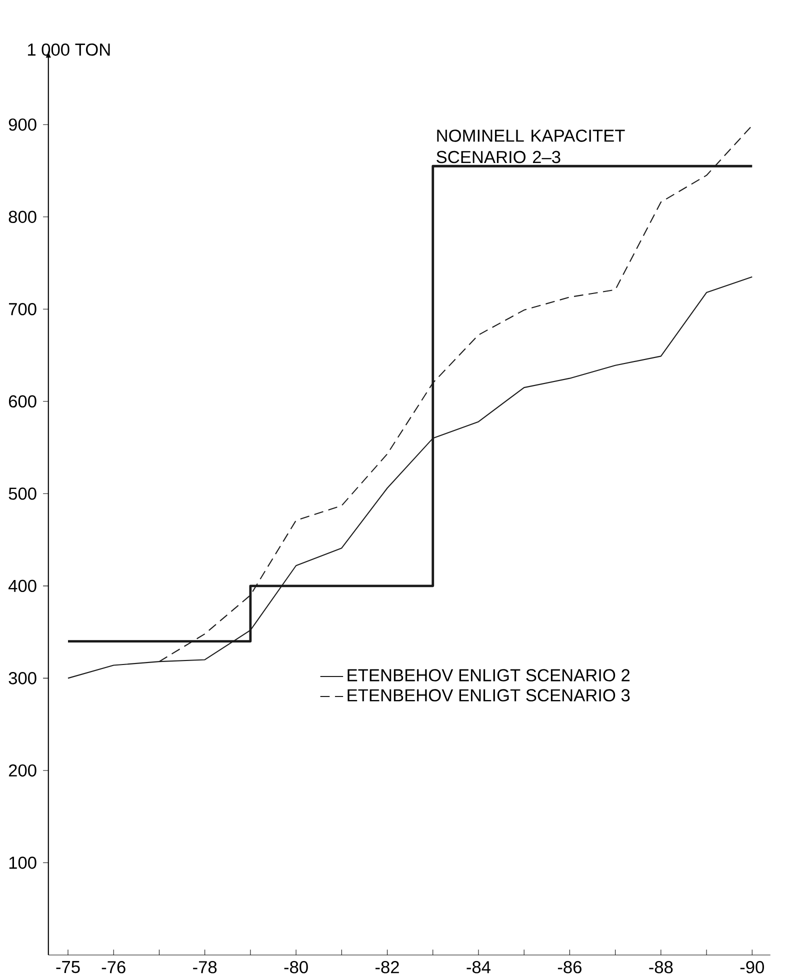 Image resolution: width=803 pixels, height=978 pixels. Describe the element at coordinates (489, 695) in the screenshot. I see `legend-label: ETENBEHOV ENLIGT SCENARIO 3` at that location.